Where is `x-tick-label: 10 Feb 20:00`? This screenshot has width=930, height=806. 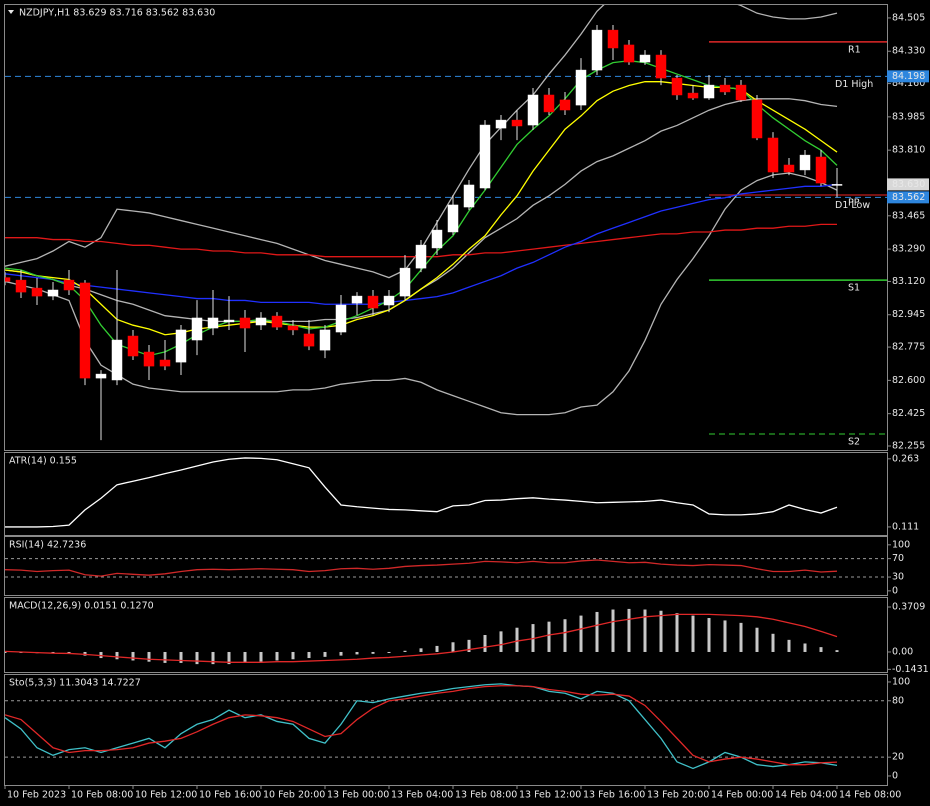
x-tick-label: 10 Feb 20:00 is located at coordinates (294, 795).